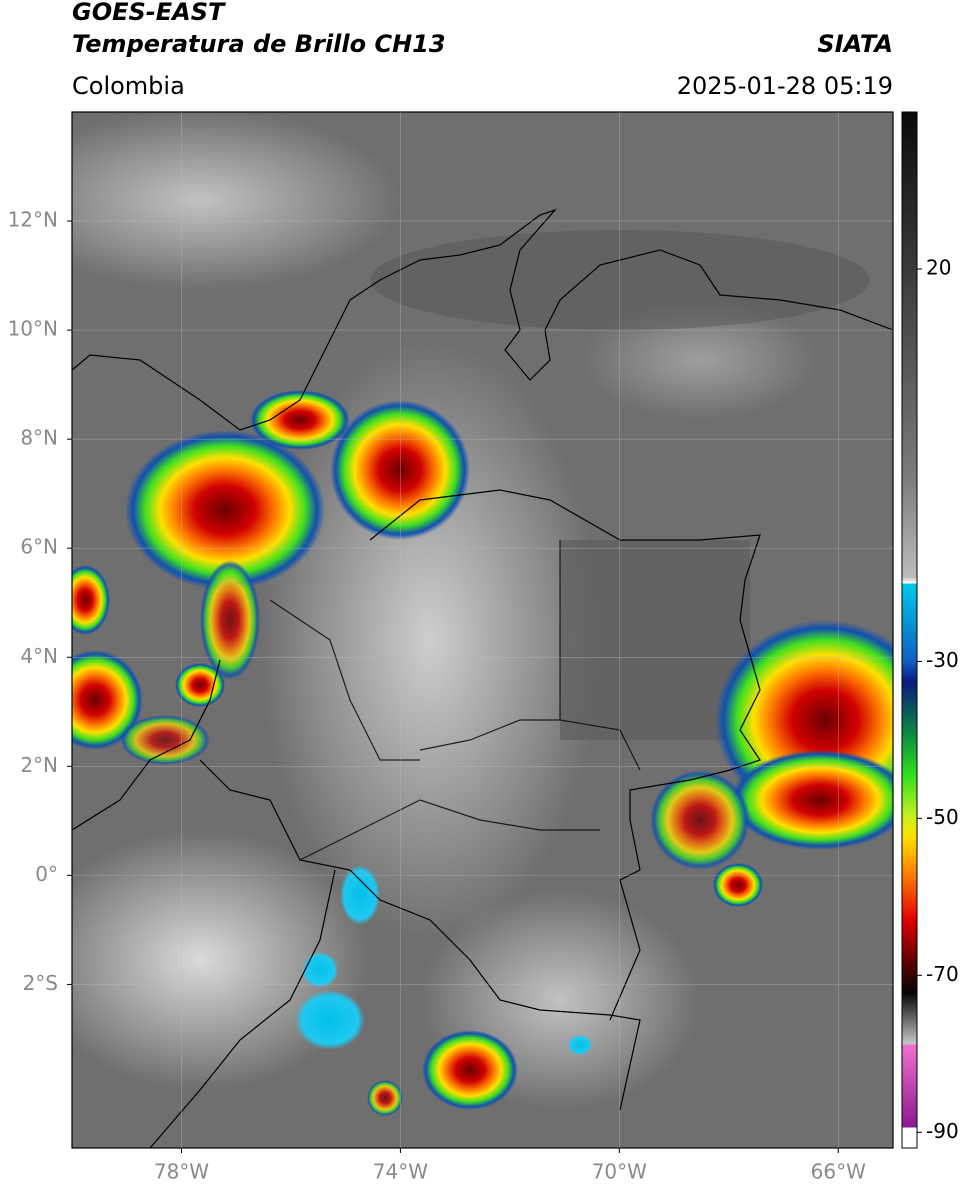 This screenshot has width=966, height=1194. Describe the element at coordinates (785, 86) in the screenshot. I see `datetime: 2025-01-28 05:19` at that location.